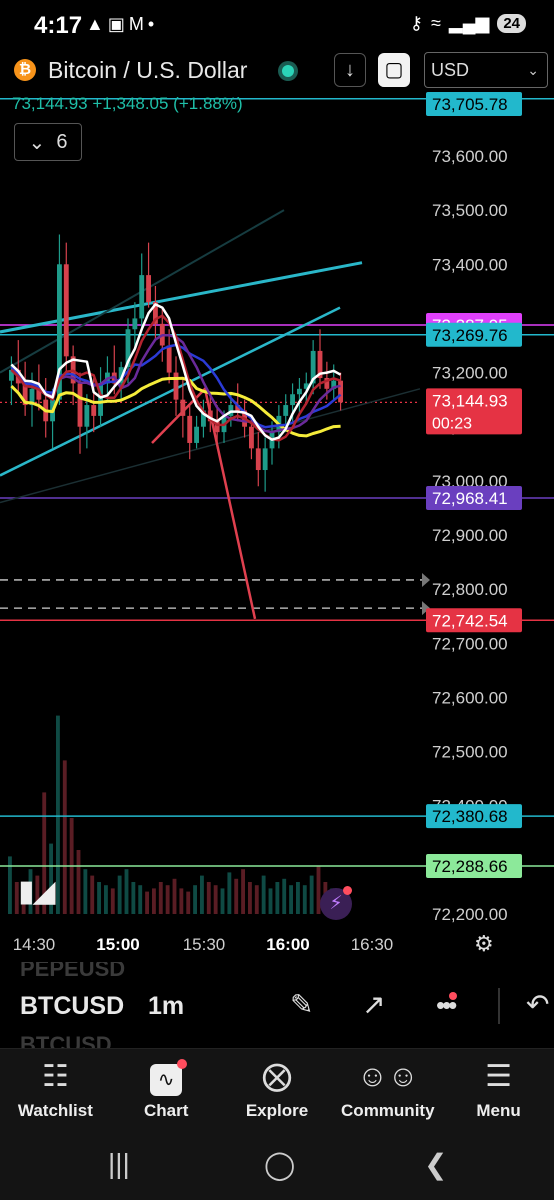  I want to click on nav-community: ☺☺ Community, so click(387, 1091).